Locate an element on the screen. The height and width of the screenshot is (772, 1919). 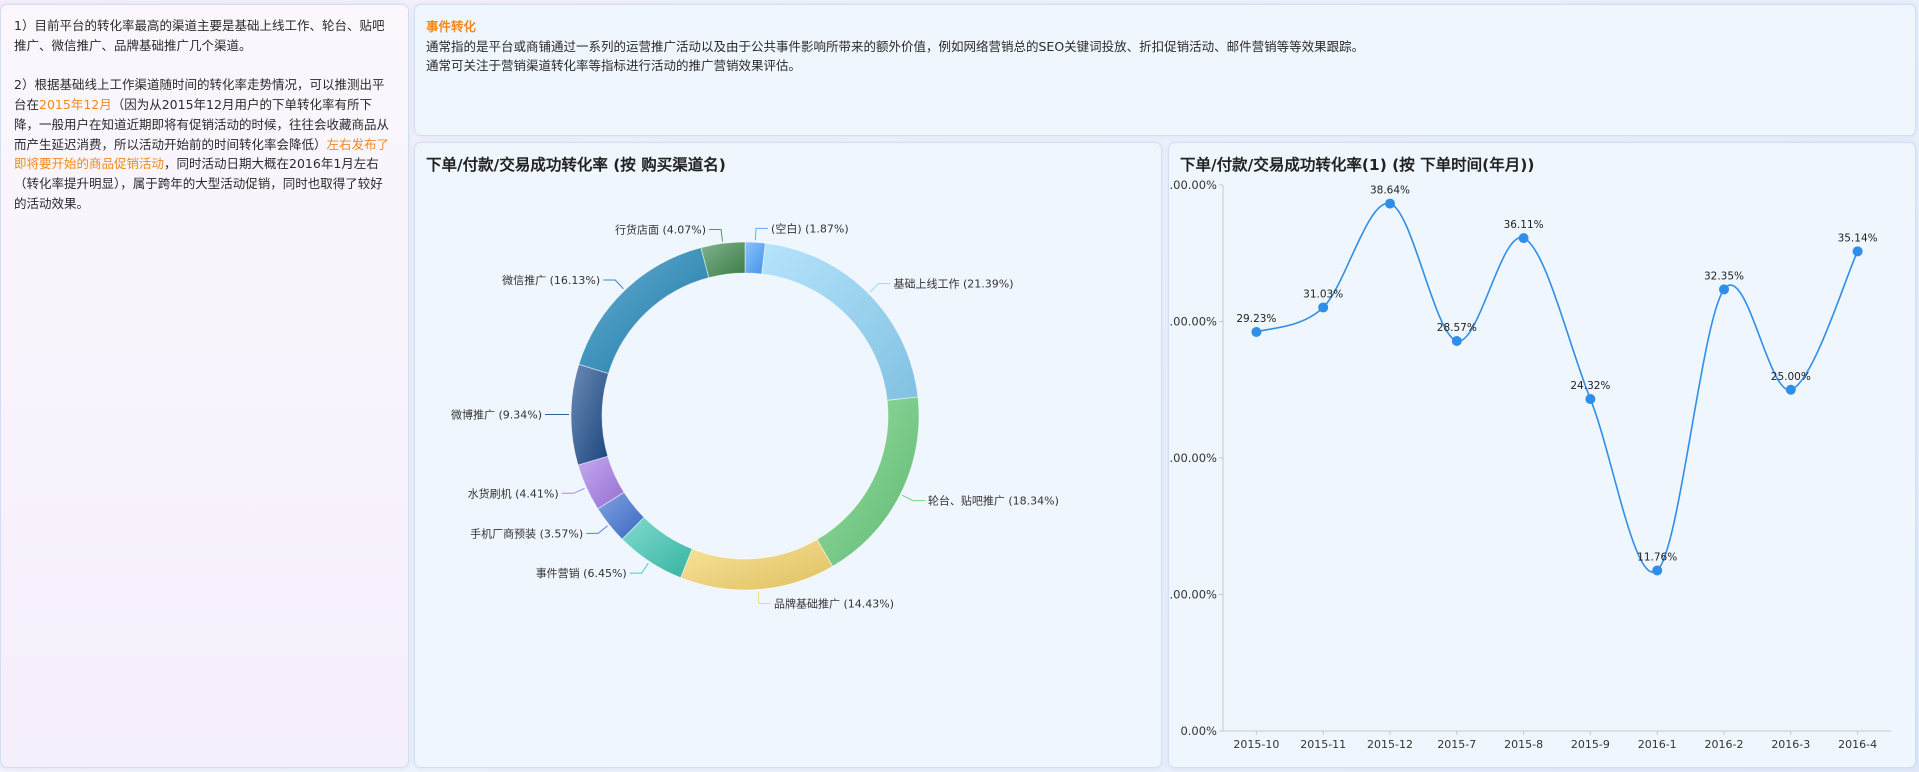
line-point-label: 29.23% is located at coordinates (1256, 319).